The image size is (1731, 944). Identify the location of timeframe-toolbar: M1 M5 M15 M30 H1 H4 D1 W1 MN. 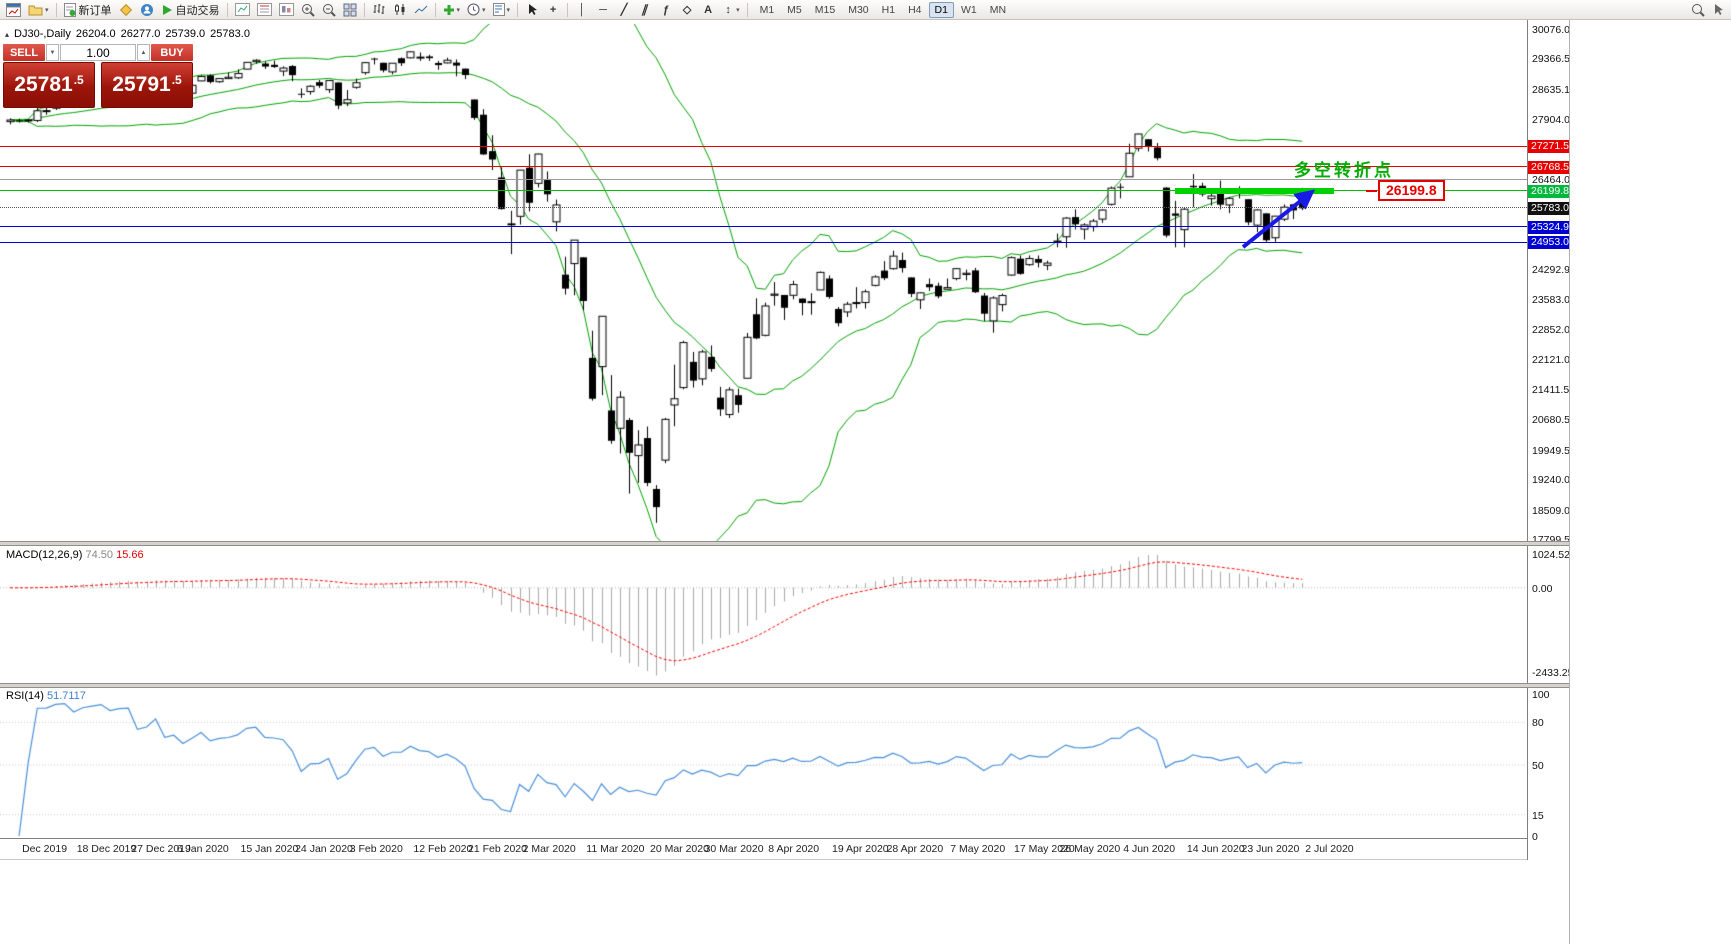
(883, 9).